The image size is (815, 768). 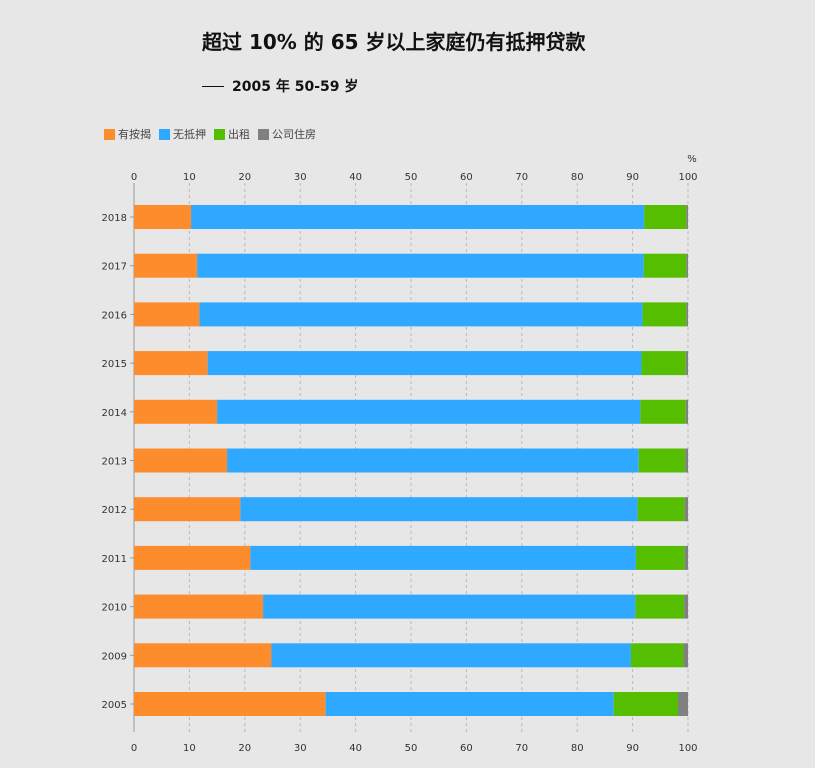 I want to click on x-tick-label-top-20: 20, so click(x=244, y=177).